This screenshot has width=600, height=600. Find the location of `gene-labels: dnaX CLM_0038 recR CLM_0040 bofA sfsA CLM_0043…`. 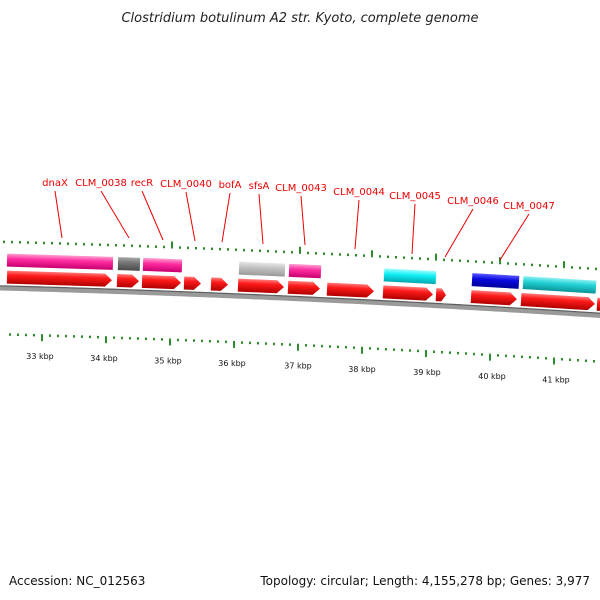

gene-labels: dnaX CLM_0038 recR CLM_0040 bofA sfsA CLM_0043… is located at coordinates (298, 195).